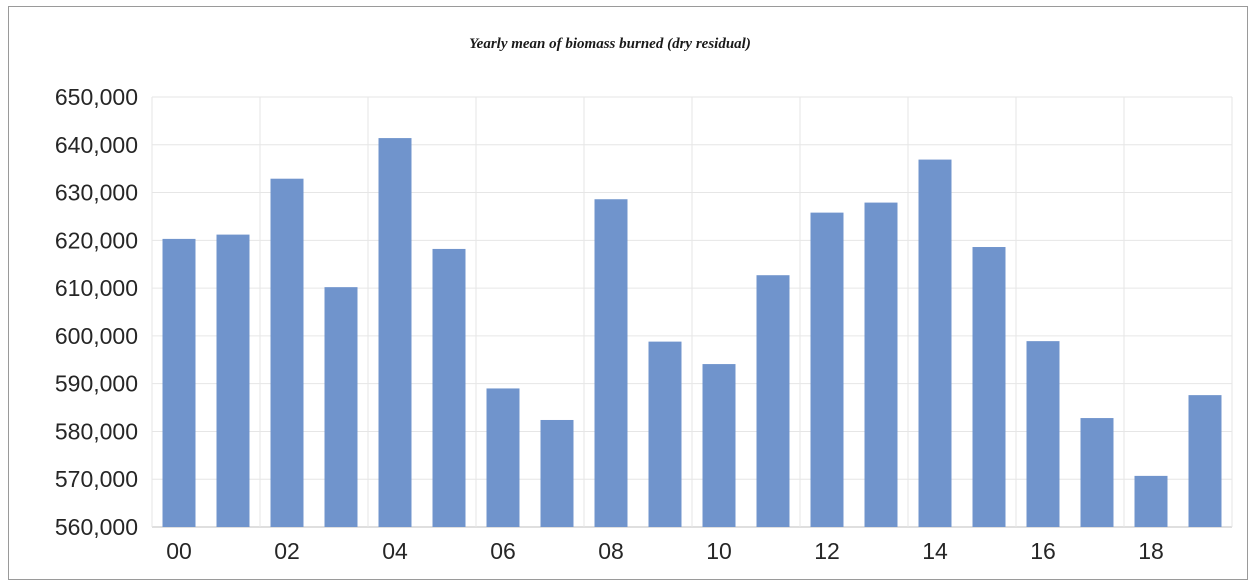 The height and width of the screenshot is (584, 1256). What do you see at coordinates (719, 551) in the screenshot?
I see `x-tick-label: 10` at bounding box center [719, 551].